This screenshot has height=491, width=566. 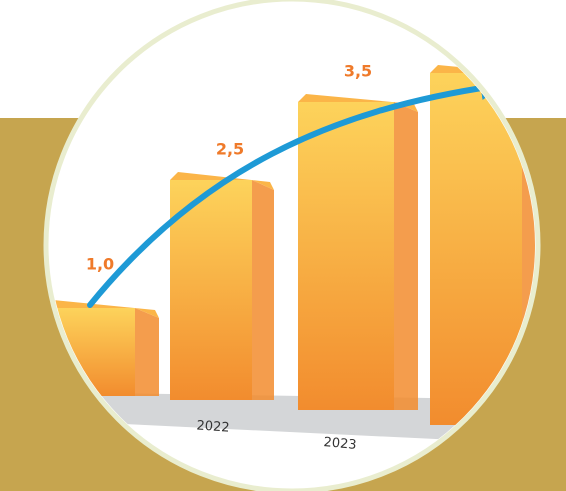 I want to click on x-tick-label: 2022, so click(x=213, y=426).